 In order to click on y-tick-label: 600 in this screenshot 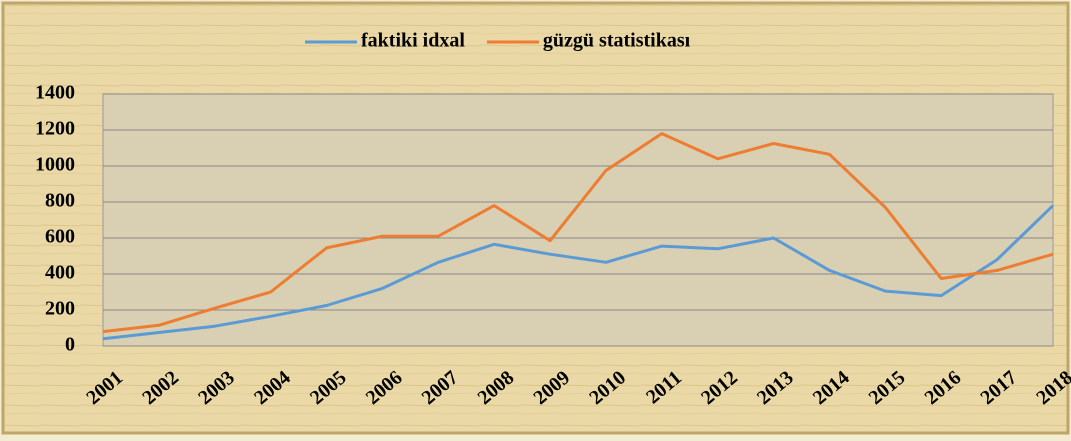, I will do `click(60, 237)`.